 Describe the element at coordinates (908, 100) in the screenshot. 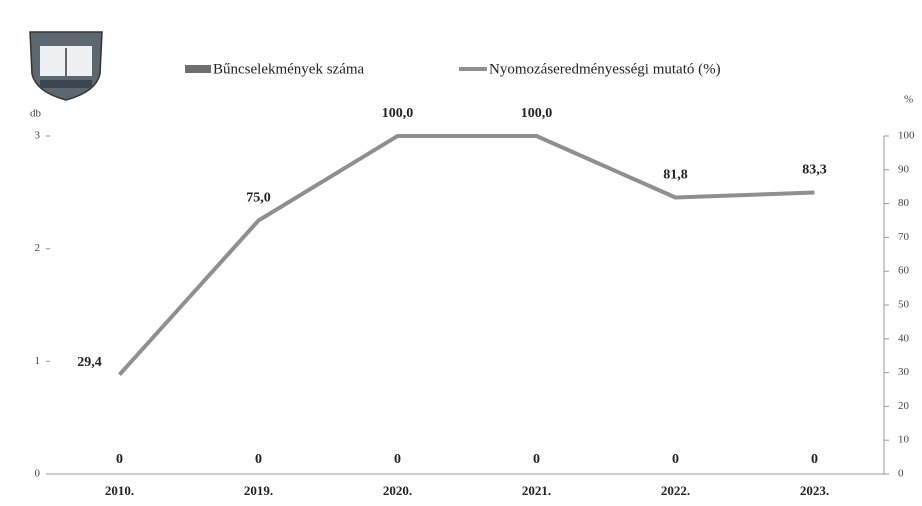

I see `y2-axis-label: %` at that location.